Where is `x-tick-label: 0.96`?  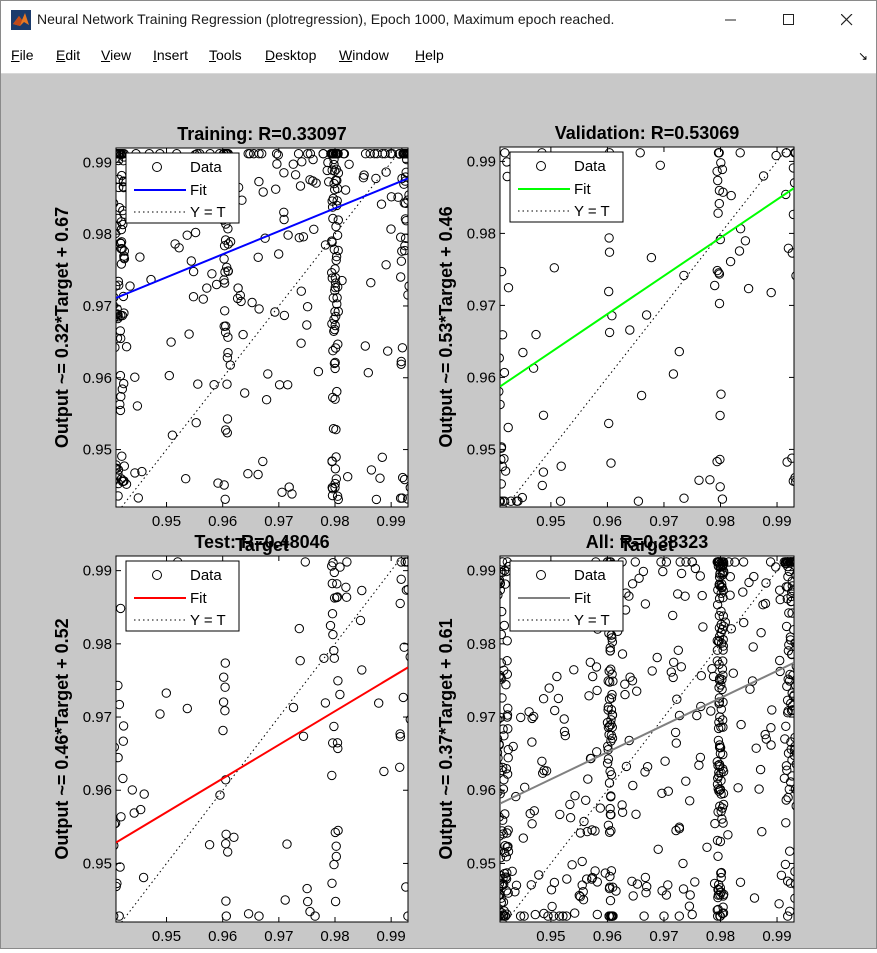 x-tick-label: 0.96 is located at coordinates (222, 521).